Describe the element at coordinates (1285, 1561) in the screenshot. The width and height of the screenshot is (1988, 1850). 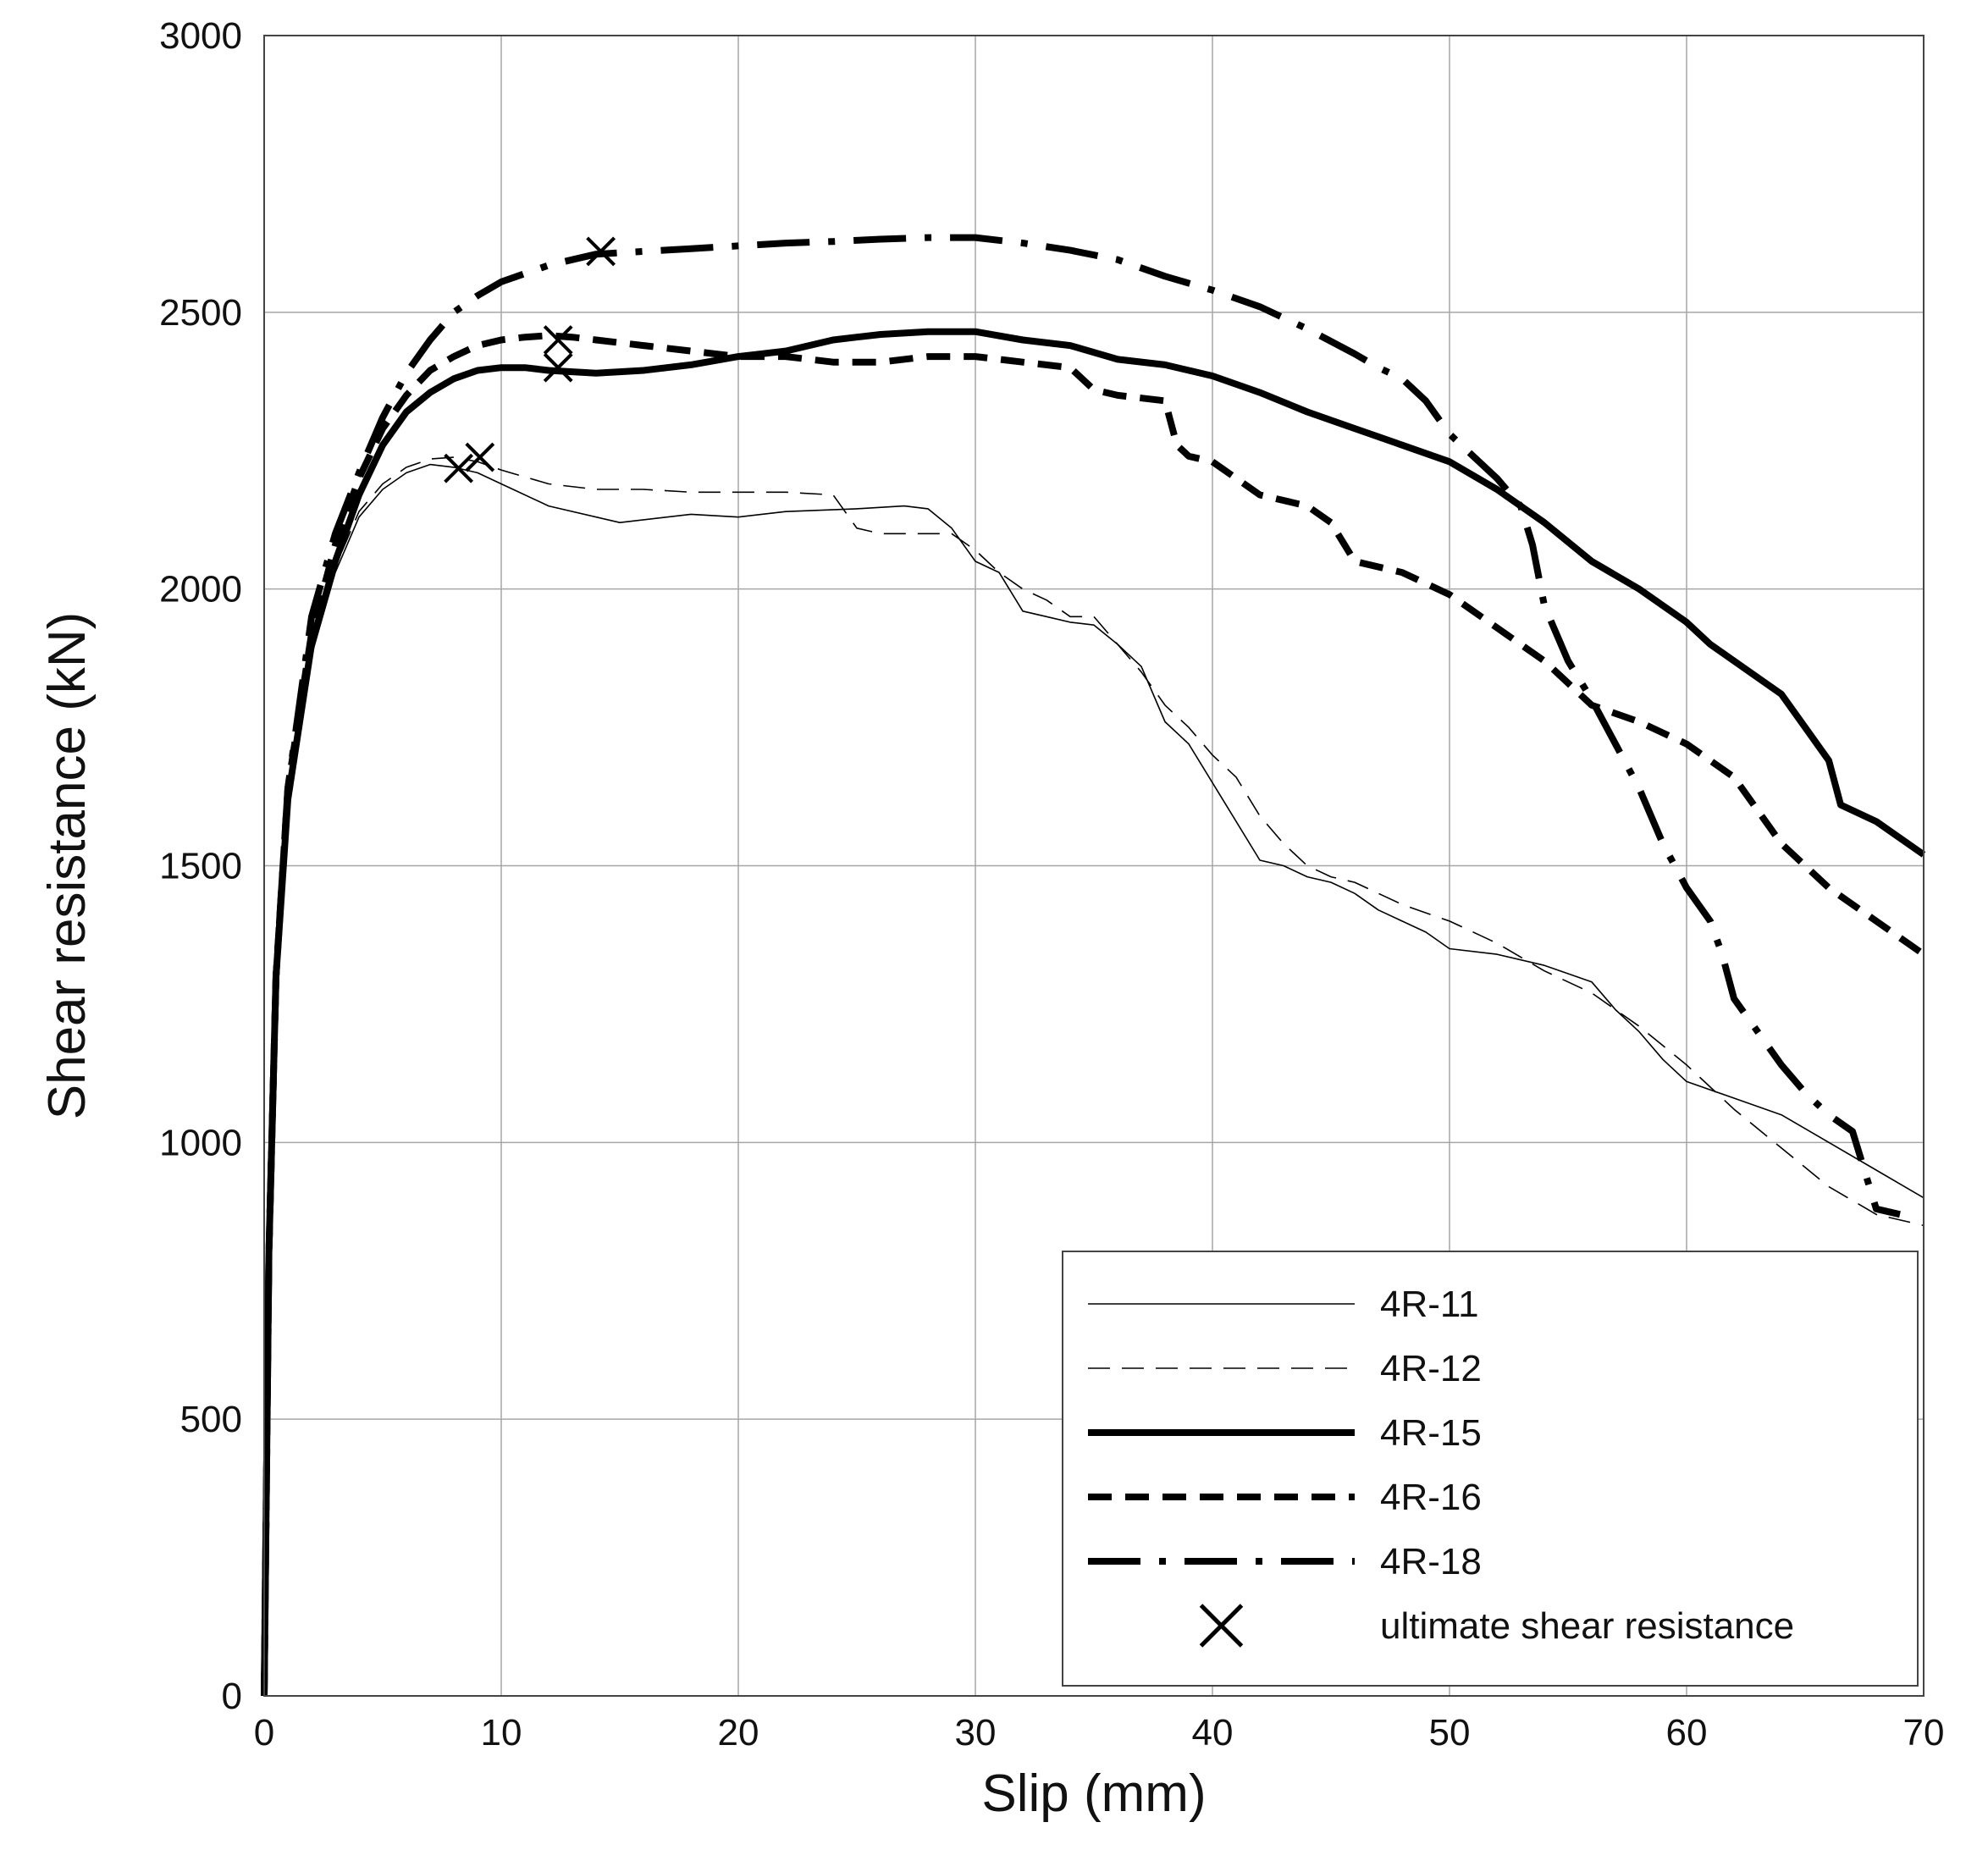
I see `legend-entry-4r-18: 4R-18` at that location.